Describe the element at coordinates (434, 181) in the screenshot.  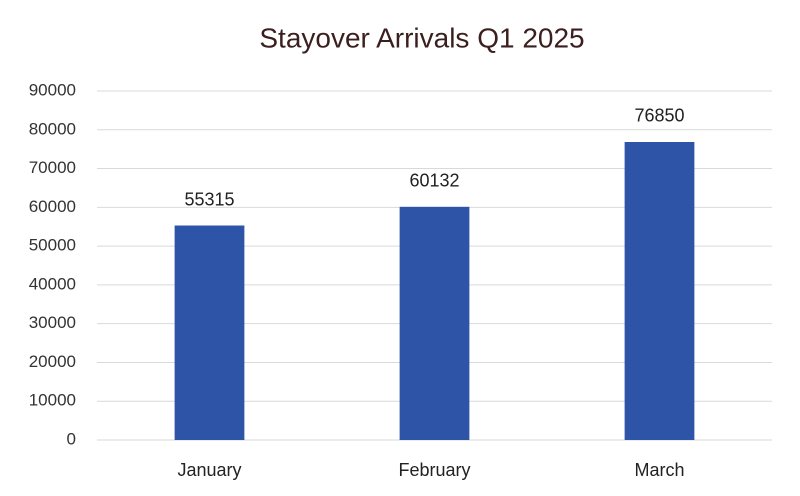
I see `data-label: 60132` at that location.